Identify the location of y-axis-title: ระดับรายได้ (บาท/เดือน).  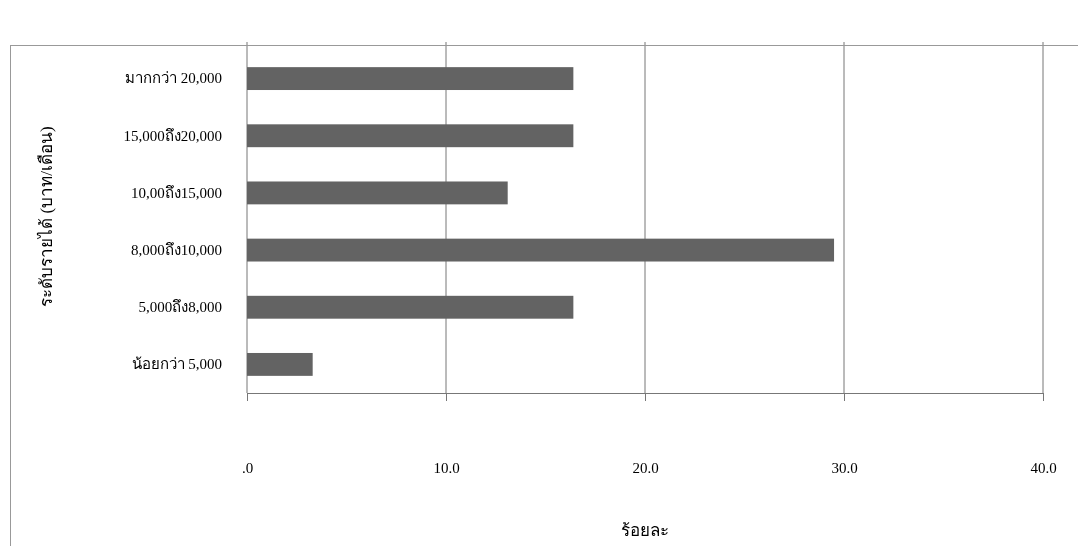
(46, 216).